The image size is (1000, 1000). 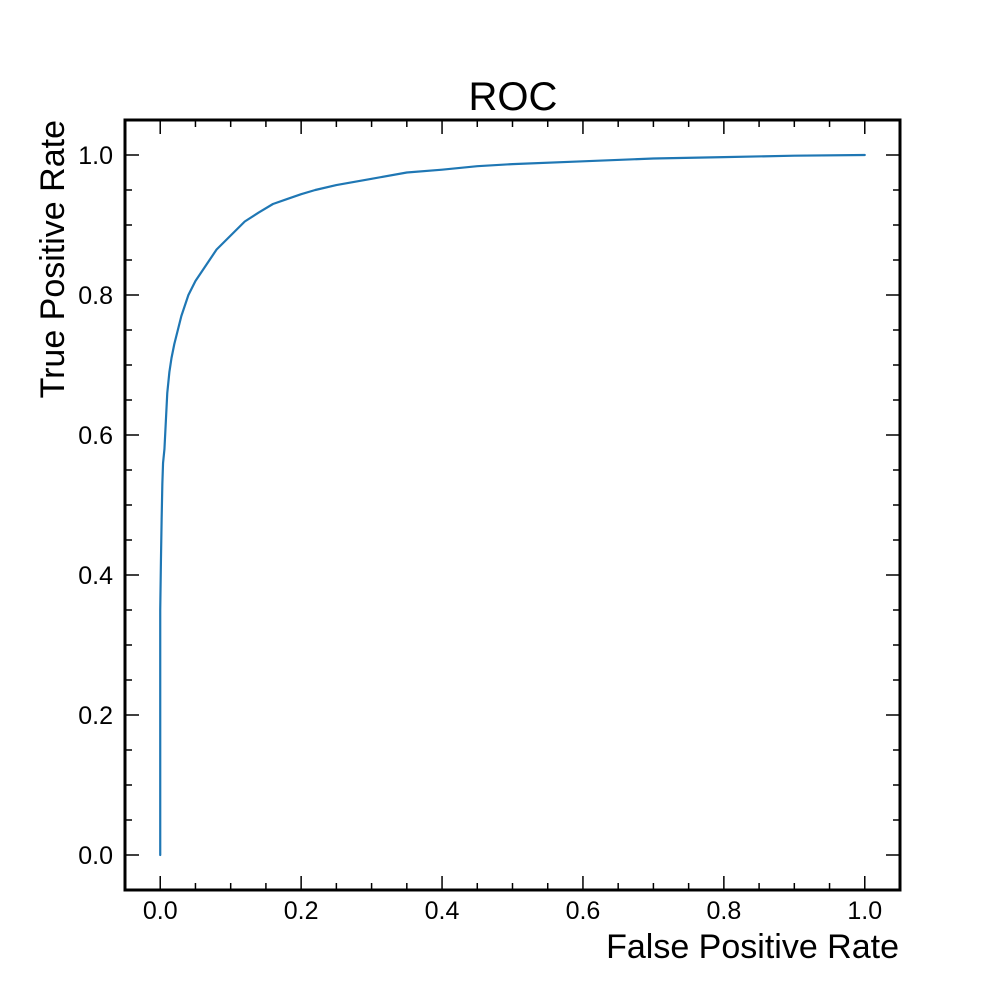 What do you see at coordinates (160, 911) in the screenshot?
I see `x-tick-label: 0.0` at bounding box center [160, 911].